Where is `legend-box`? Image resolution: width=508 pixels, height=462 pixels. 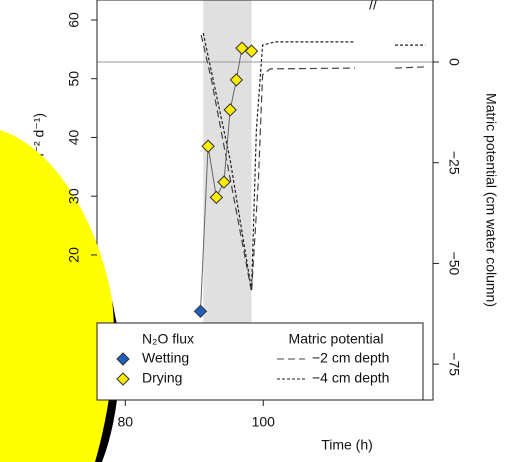
legend-box is located at coordinates (260, 361).